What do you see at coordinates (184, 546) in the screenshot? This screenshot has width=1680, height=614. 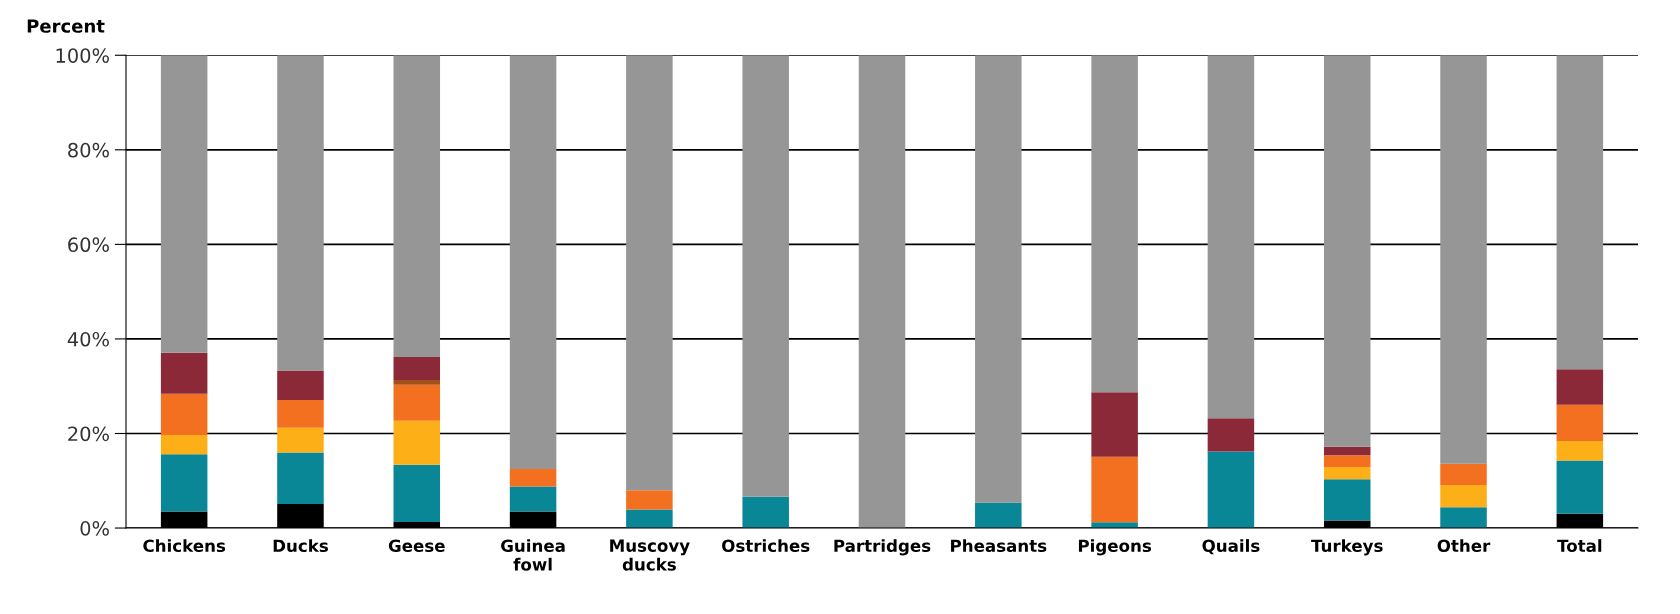 I see `x-tick-label: Chickens` at bounding box center [184, 546].